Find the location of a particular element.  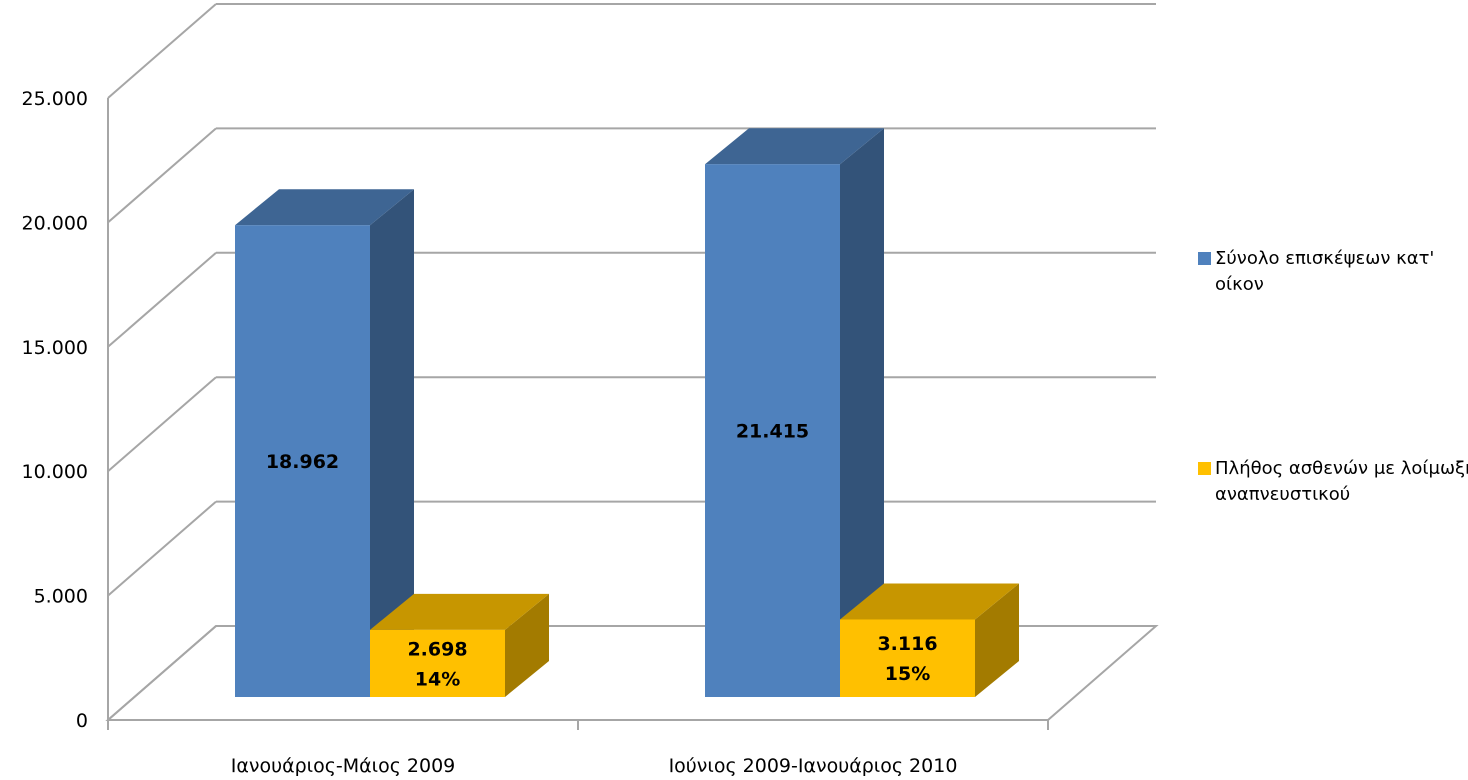

legend-label-total-visits: Σύνολο επισκέψεων κατ' οίκον is located at coordinates (1325, 271).